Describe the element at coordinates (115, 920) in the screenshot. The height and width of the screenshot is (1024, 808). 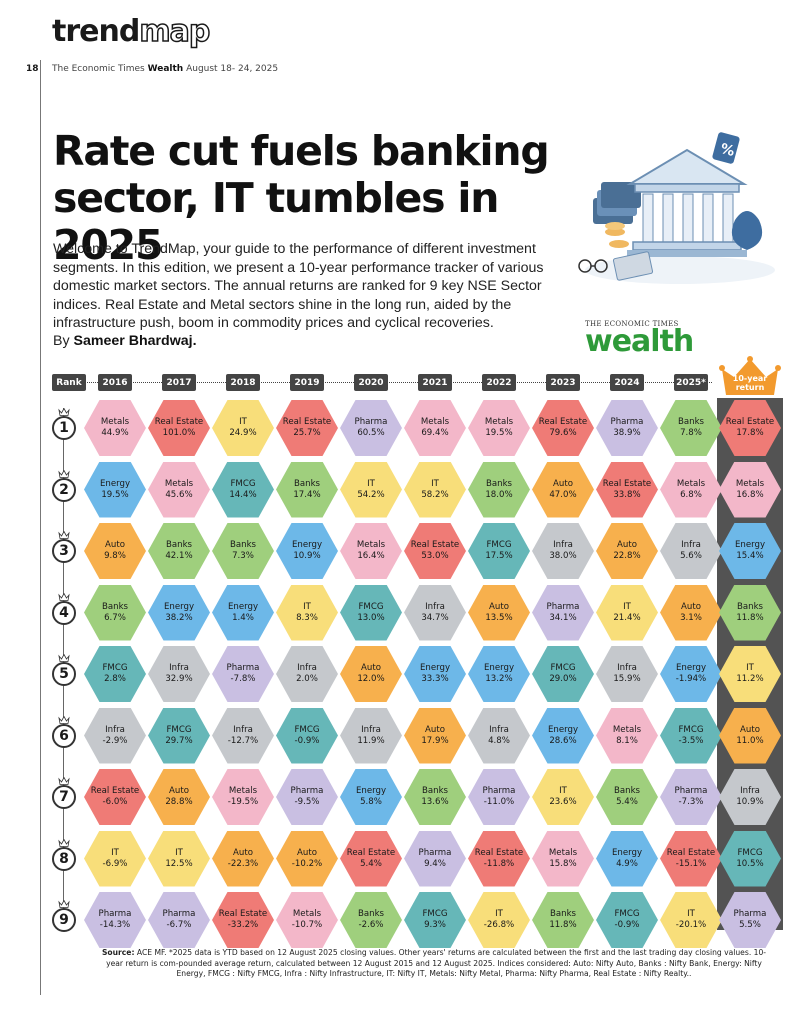
I see `sector-cell: Pharma -14.3%` at that location.